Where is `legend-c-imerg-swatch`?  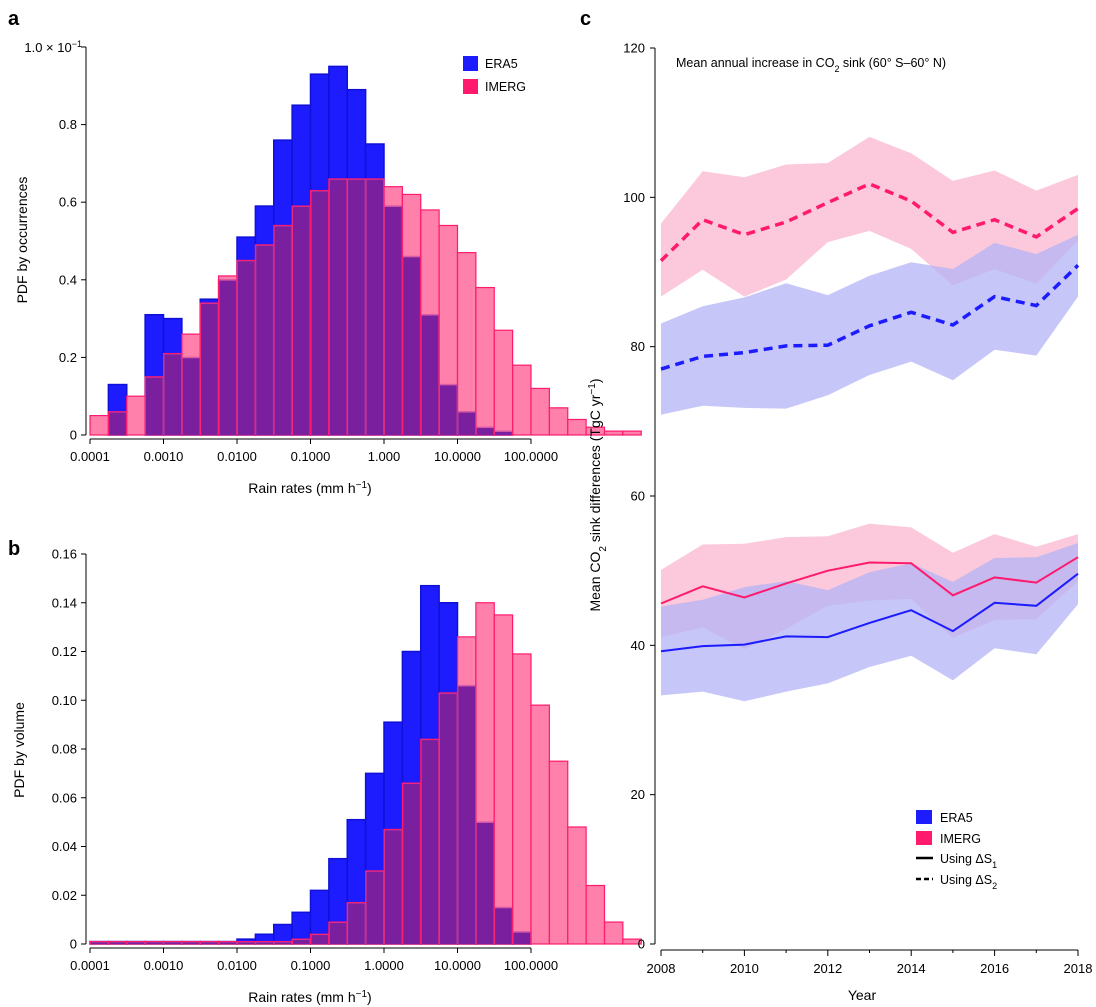 legend-c-imerg-swatch is located at coordinates (924, 838).